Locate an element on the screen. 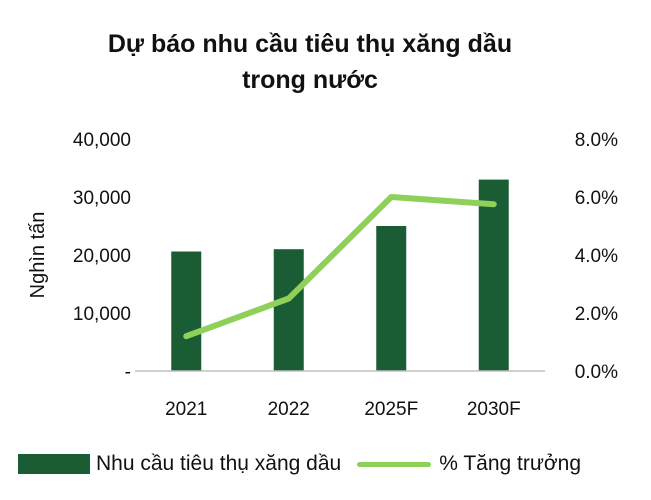  x-tick-label: 2030F is located at coordinates (494, 409).